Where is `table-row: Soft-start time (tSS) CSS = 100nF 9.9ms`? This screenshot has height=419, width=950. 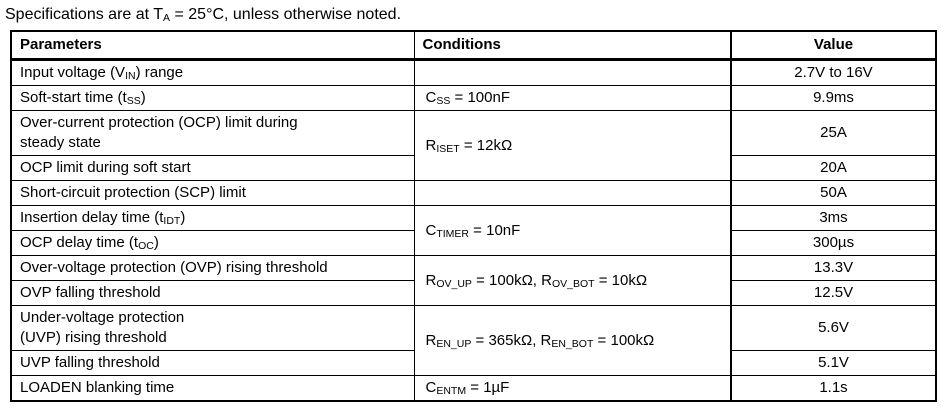 table-row: Soft-start time (tSS) CSS = 100nF 9.9ms is located at coordinates (473, 98).